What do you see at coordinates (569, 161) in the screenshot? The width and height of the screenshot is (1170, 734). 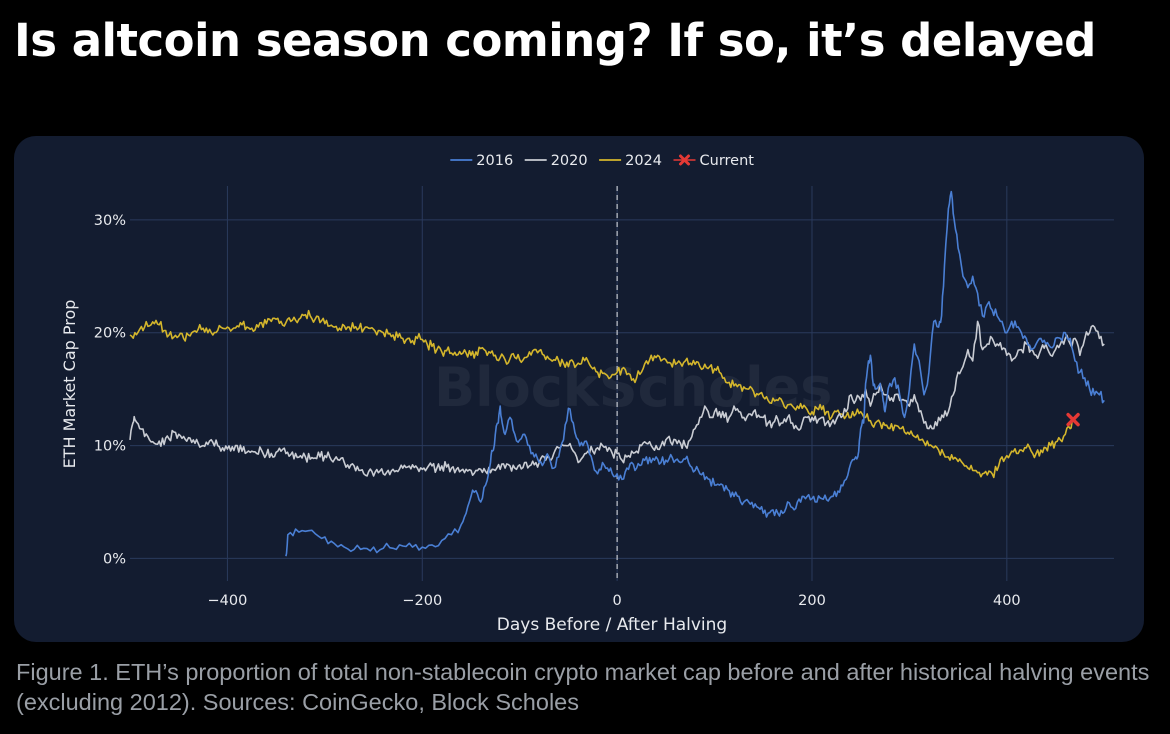 I see `legend-label: 2020` at bounding box center [569, 161].